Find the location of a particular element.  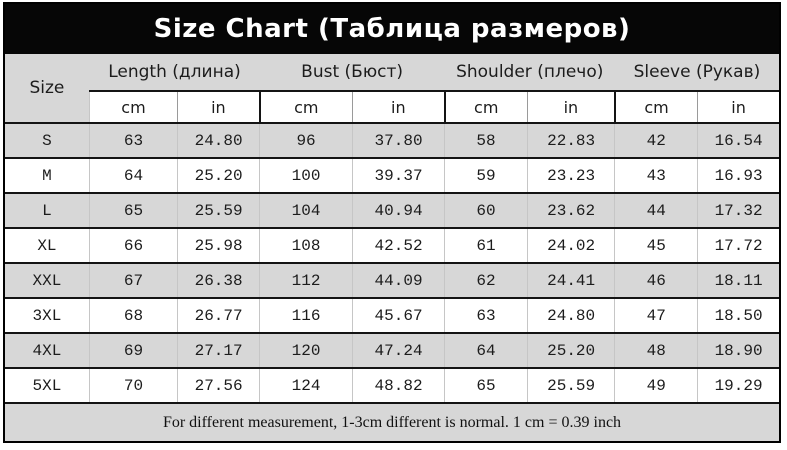

bust-cm: 100 is located at coordinates (306, 176).